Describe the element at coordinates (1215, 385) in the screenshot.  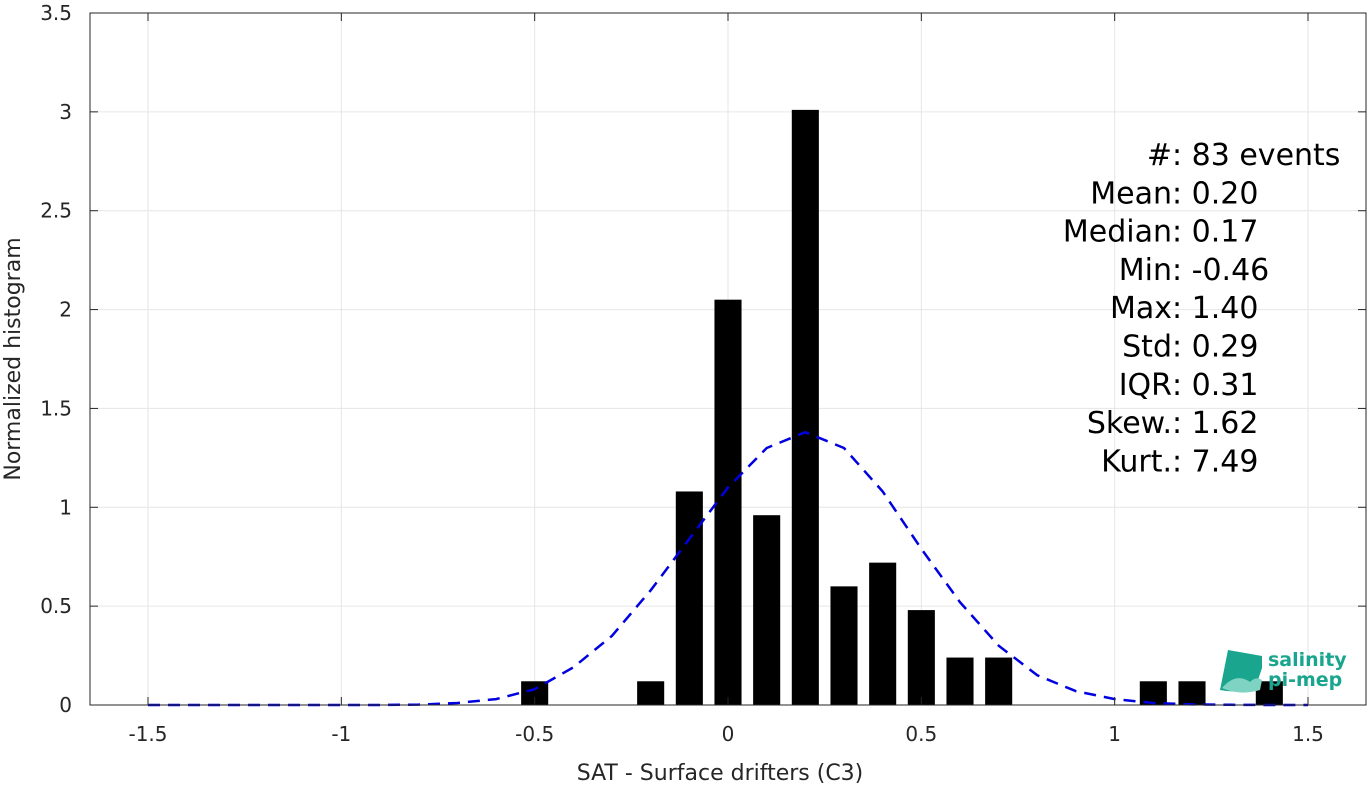
I see `stat-value: : 0.31` at that location.